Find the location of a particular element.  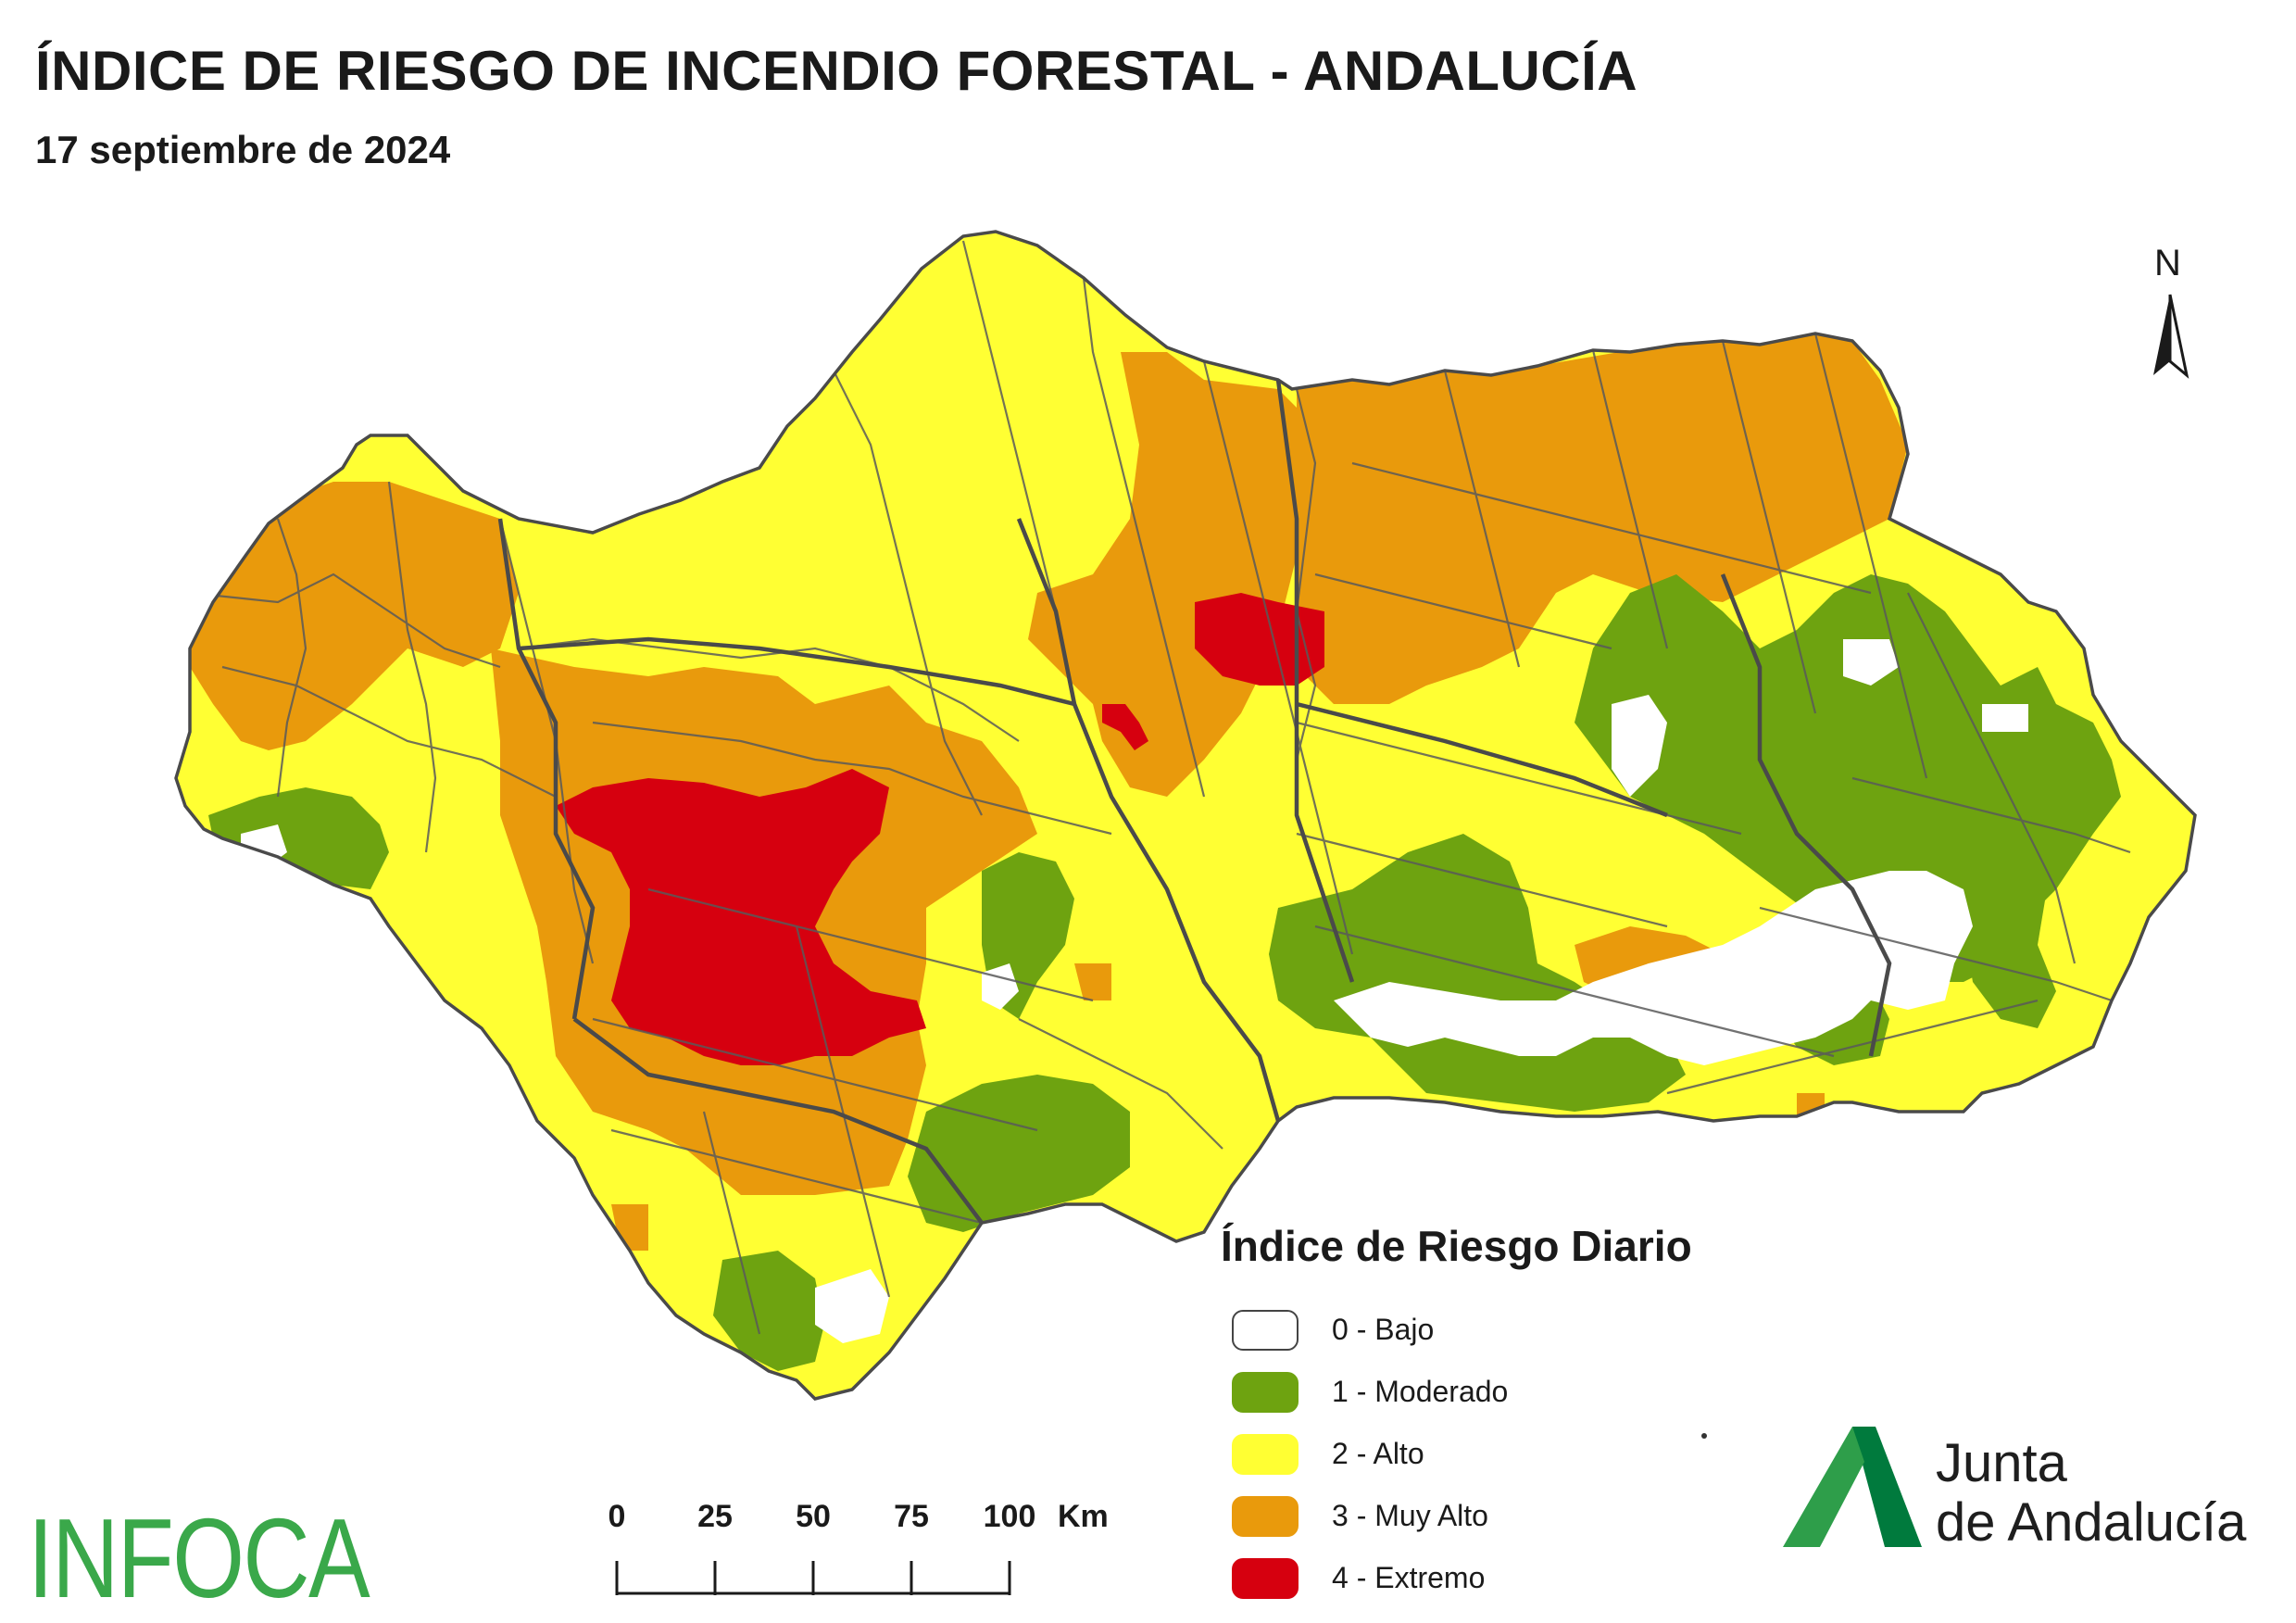

scale-tick-100: 100 is located at coordinates (1009, 1516).